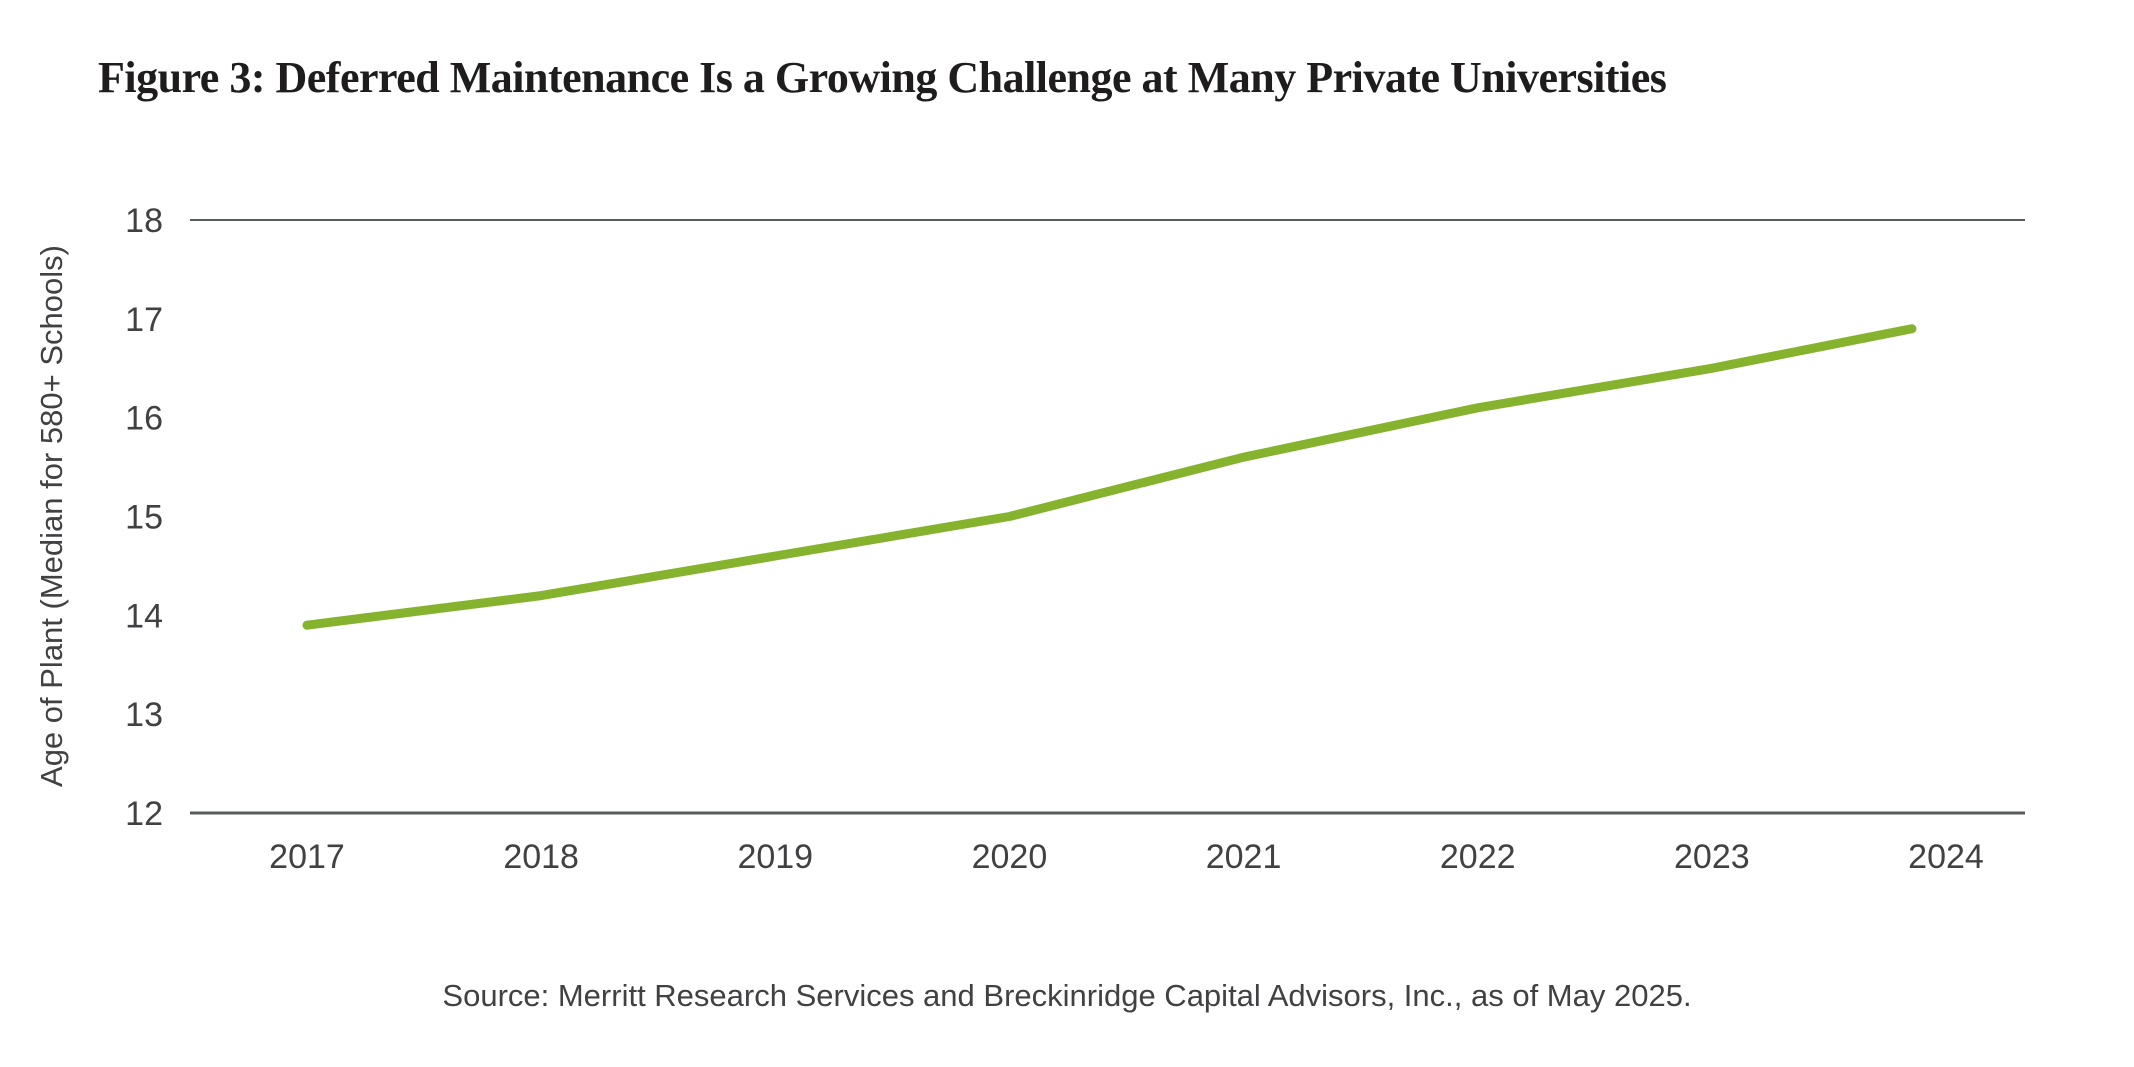 The height and width of the screenshot is (1067, 2134). Describe the element at coordinates (144, 419) in the screenshot. I see `y-tick-label: 16` at that location.